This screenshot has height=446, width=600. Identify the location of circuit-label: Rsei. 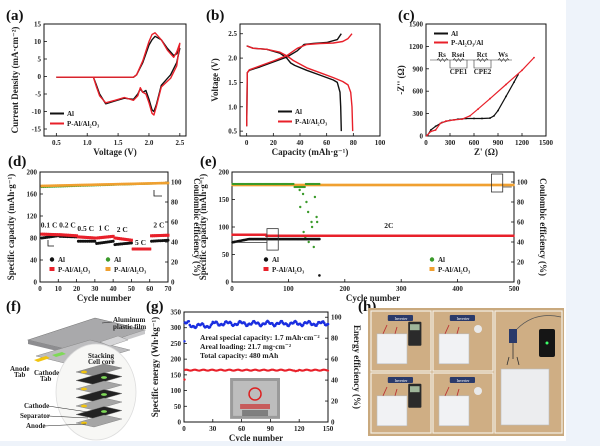
(458, 55).